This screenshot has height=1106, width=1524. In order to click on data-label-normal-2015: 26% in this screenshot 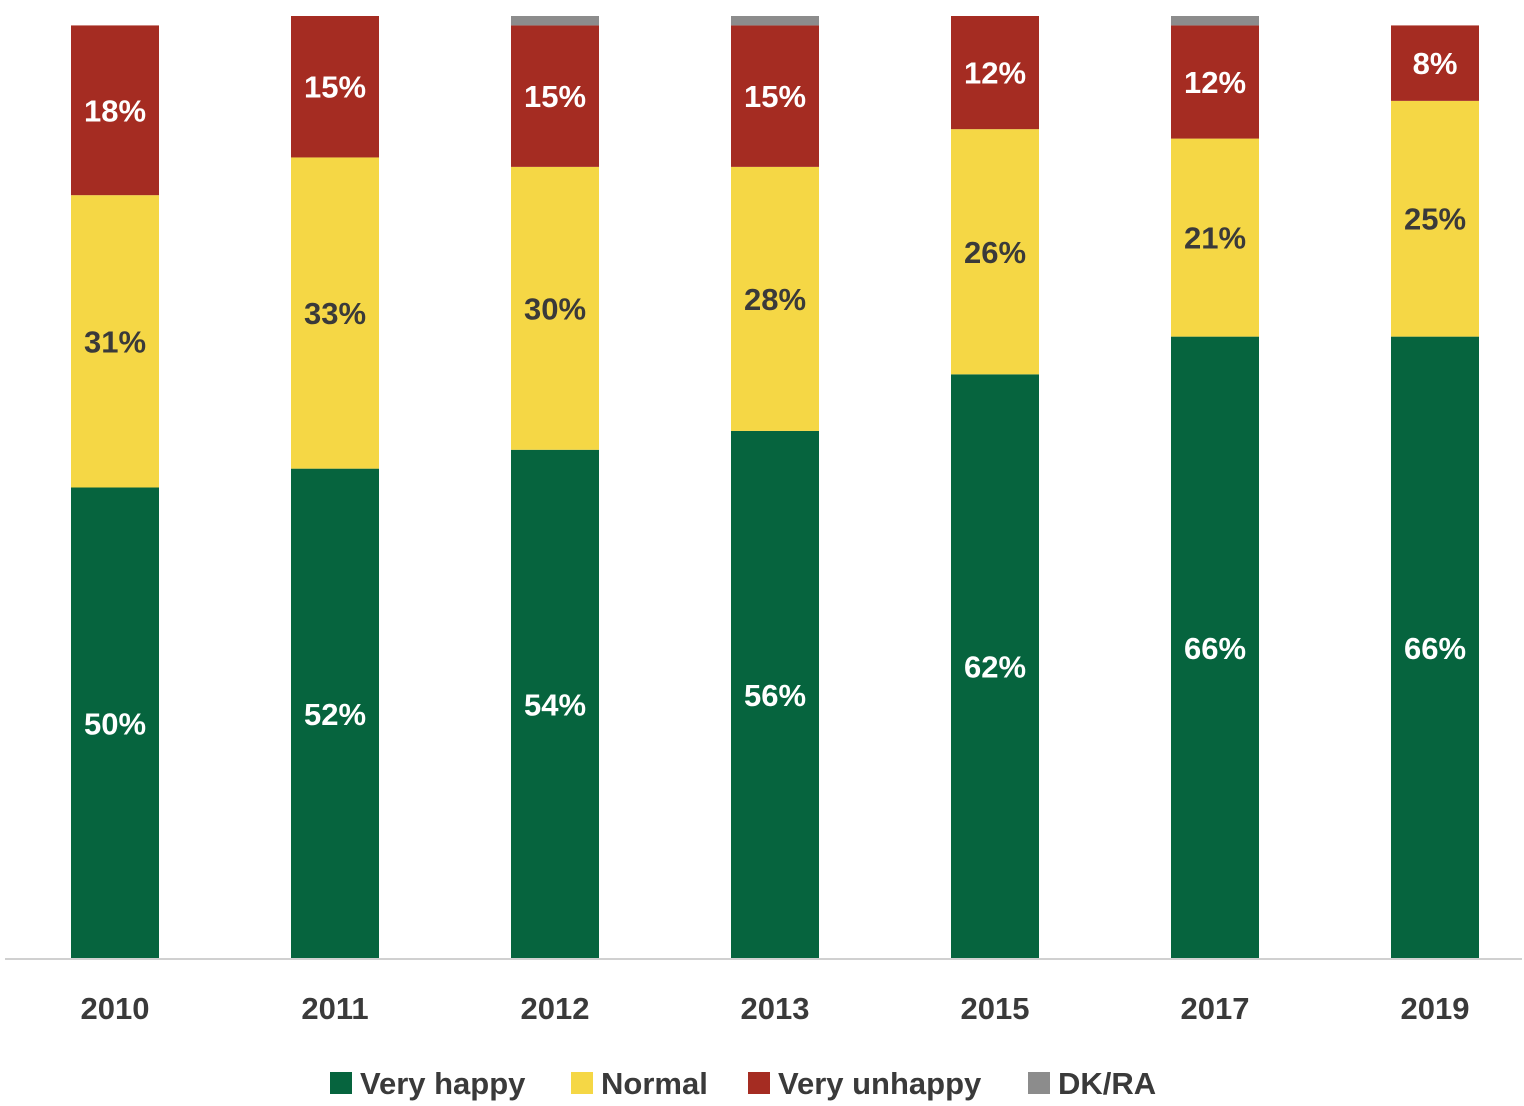, I will do `click(995, 252)`.